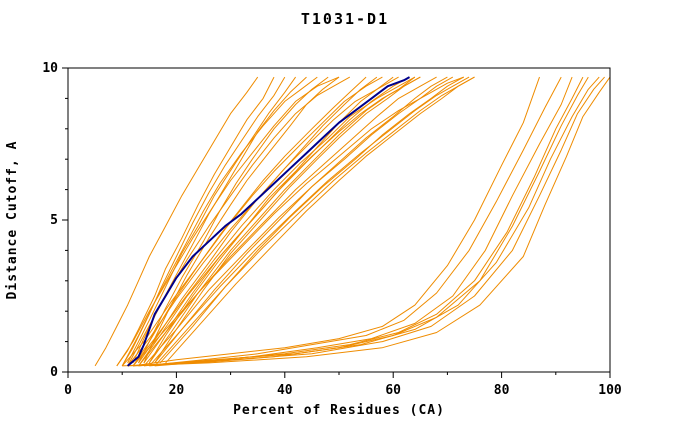 Image resolution: width=680 pixels, height=440 pixels. What do you see at coordinates (50, 68) in the screenshot?
I see `y-tick-label: 10` at bounding box center [50, 68].